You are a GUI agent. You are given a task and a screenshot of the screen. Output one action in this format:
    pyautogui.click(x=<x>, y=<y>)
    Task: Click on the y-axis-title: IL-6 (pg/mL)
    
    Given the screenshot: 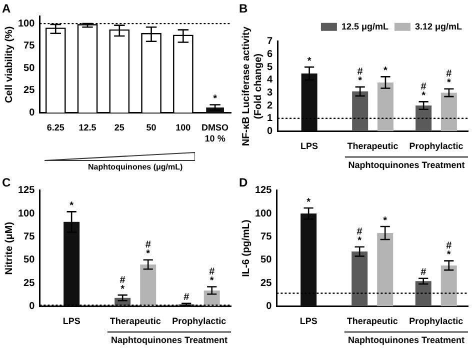 What is the action you would take?
    pyautogui.click(x=246, y=248)
    